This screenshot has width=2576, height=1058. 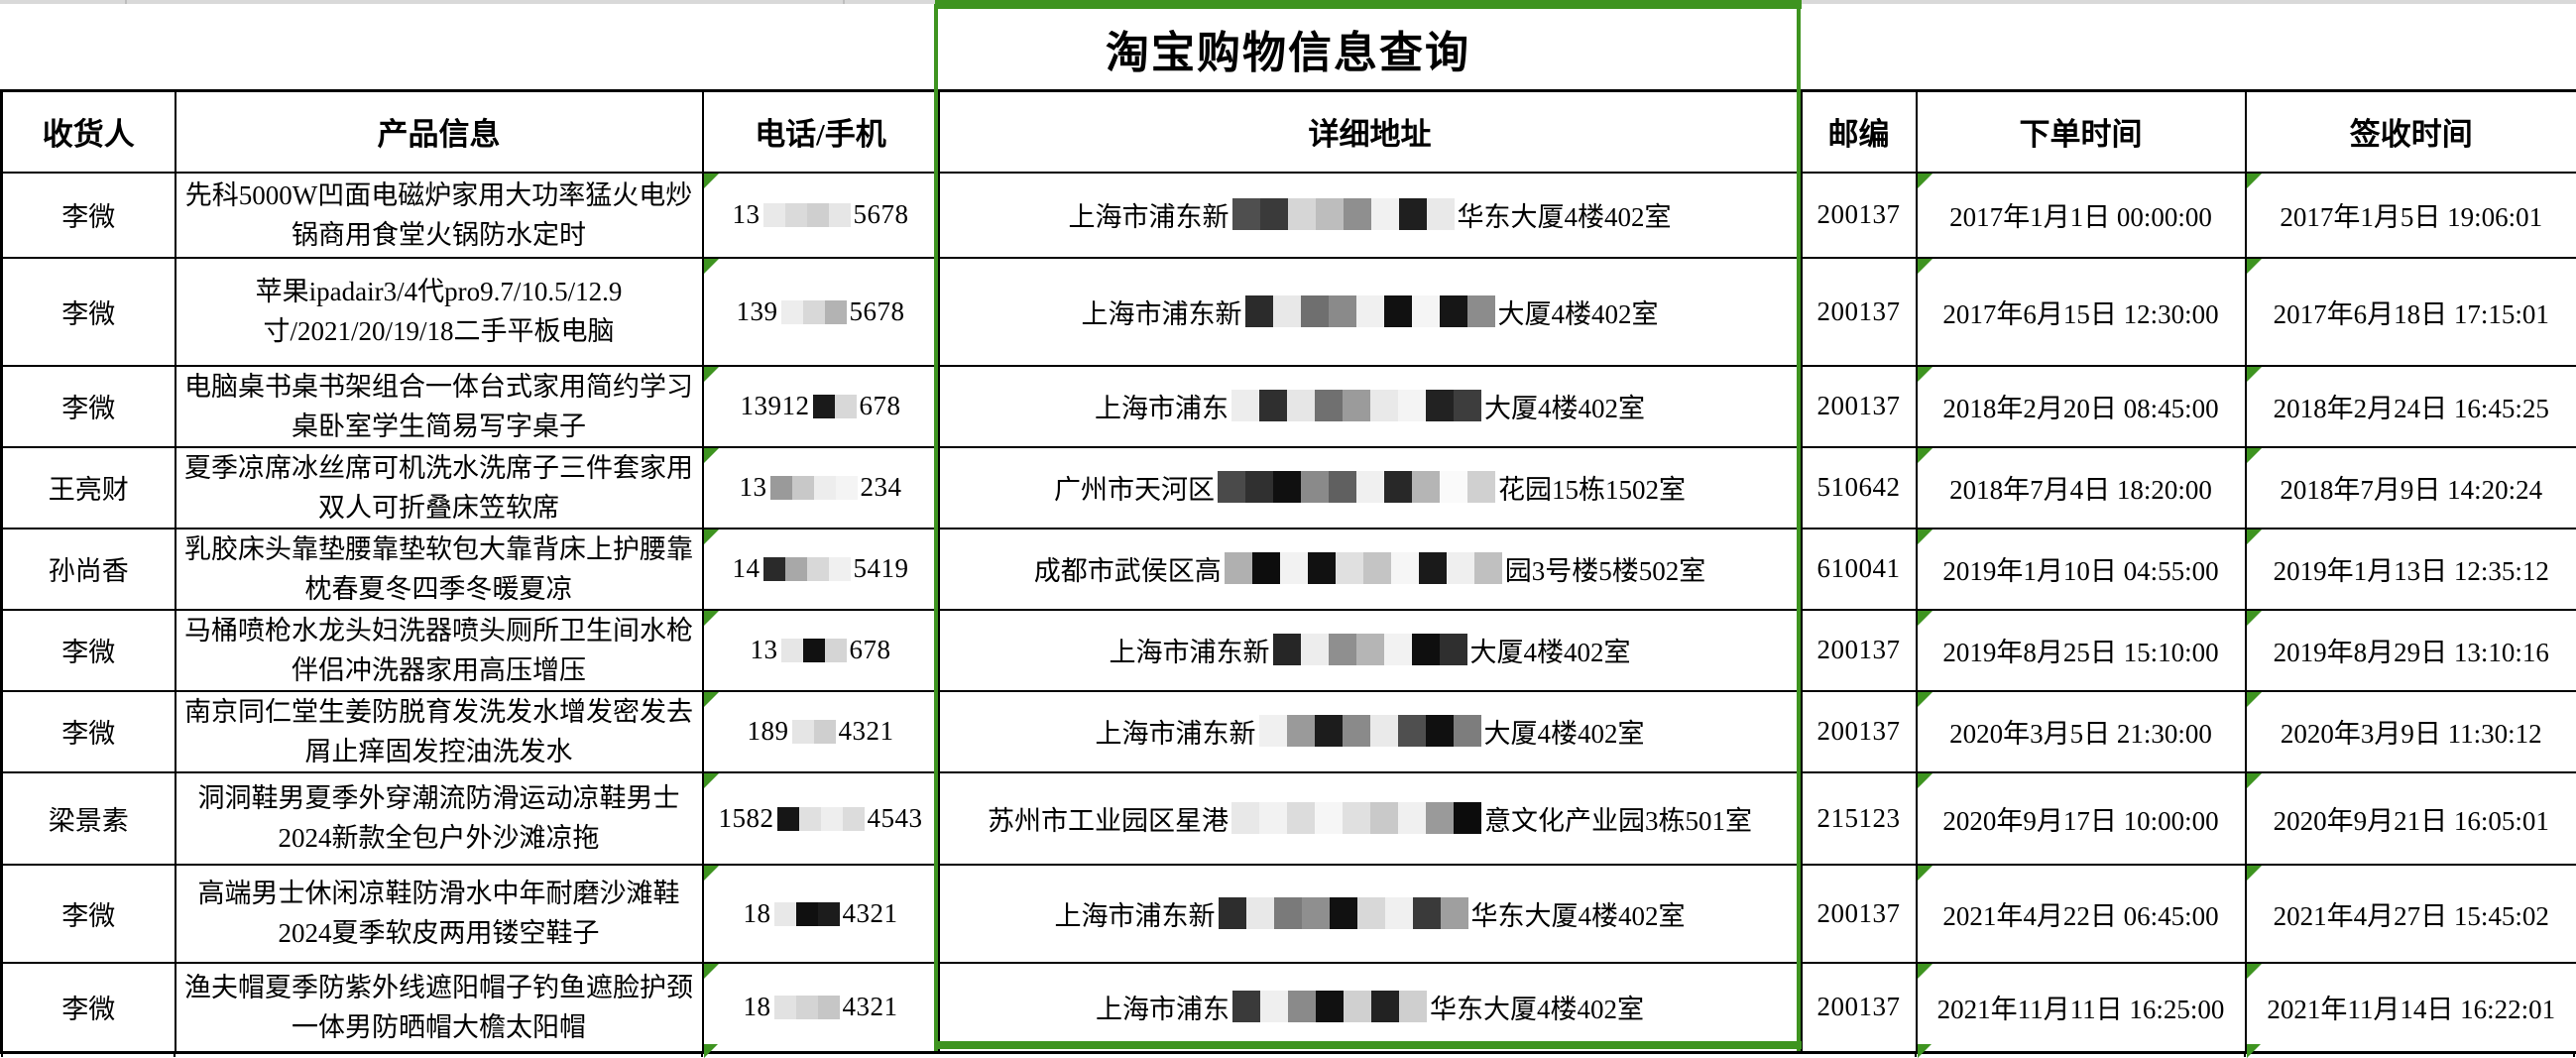 I want to click on order-time-cell: 2019年8月25日 15:10:00, so click(x=2081, y=650).